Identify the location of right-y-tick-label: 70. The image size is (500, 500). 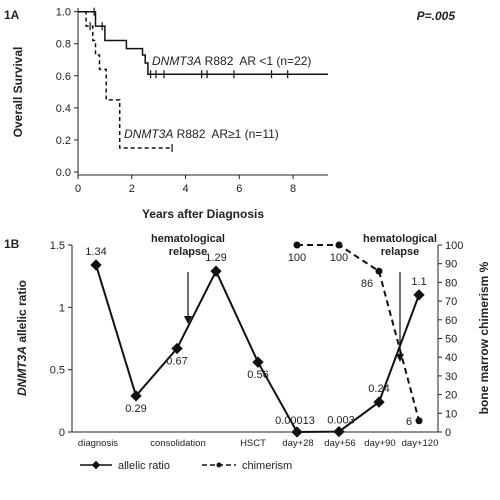
(451, 302).